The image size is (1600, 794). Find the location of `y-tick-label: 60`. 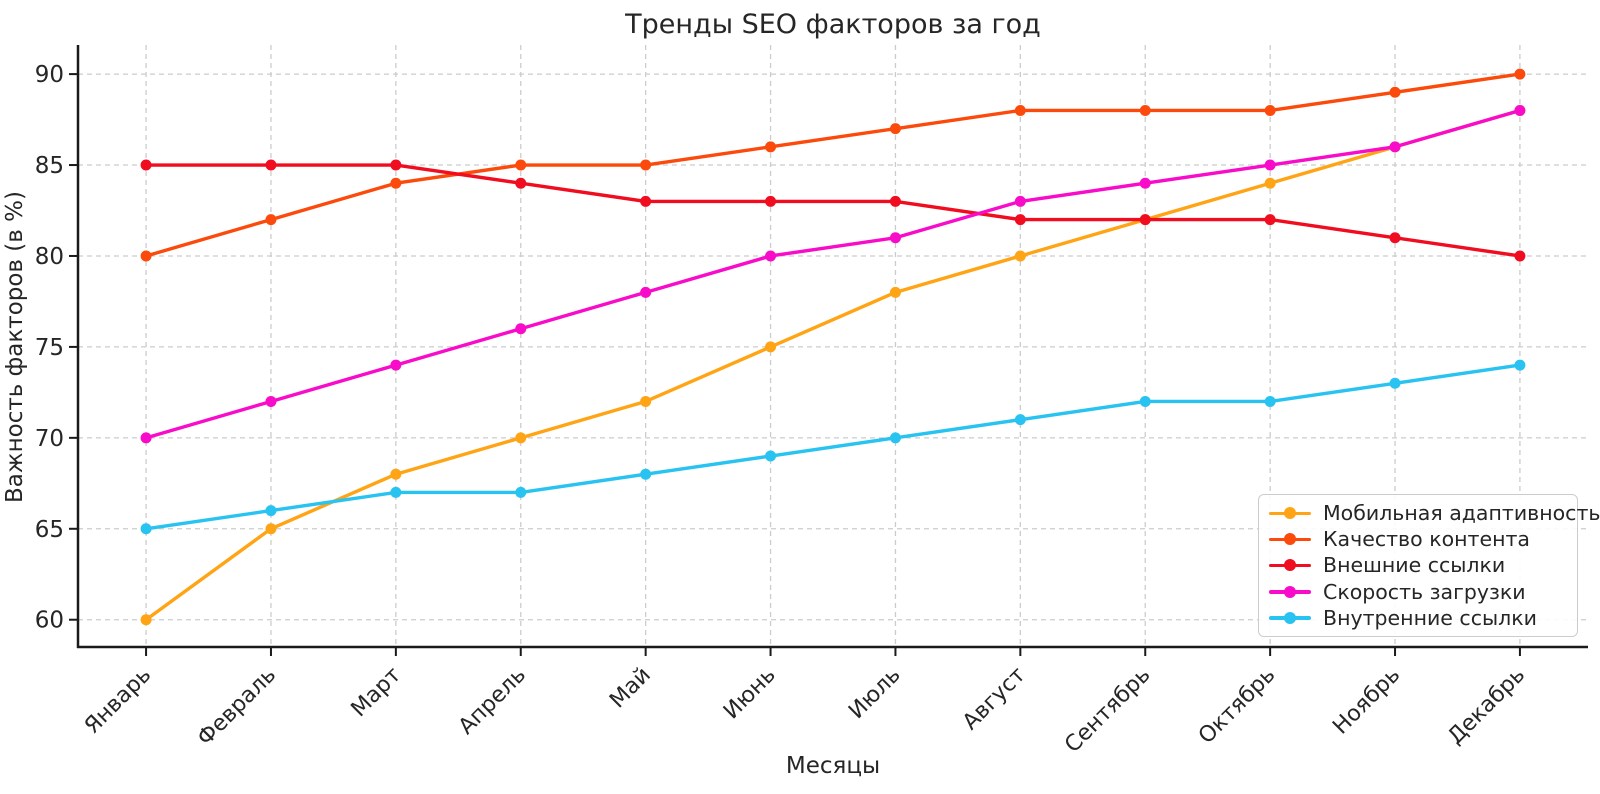

y-tick-label: 60 is located at coordinates (49, 621).